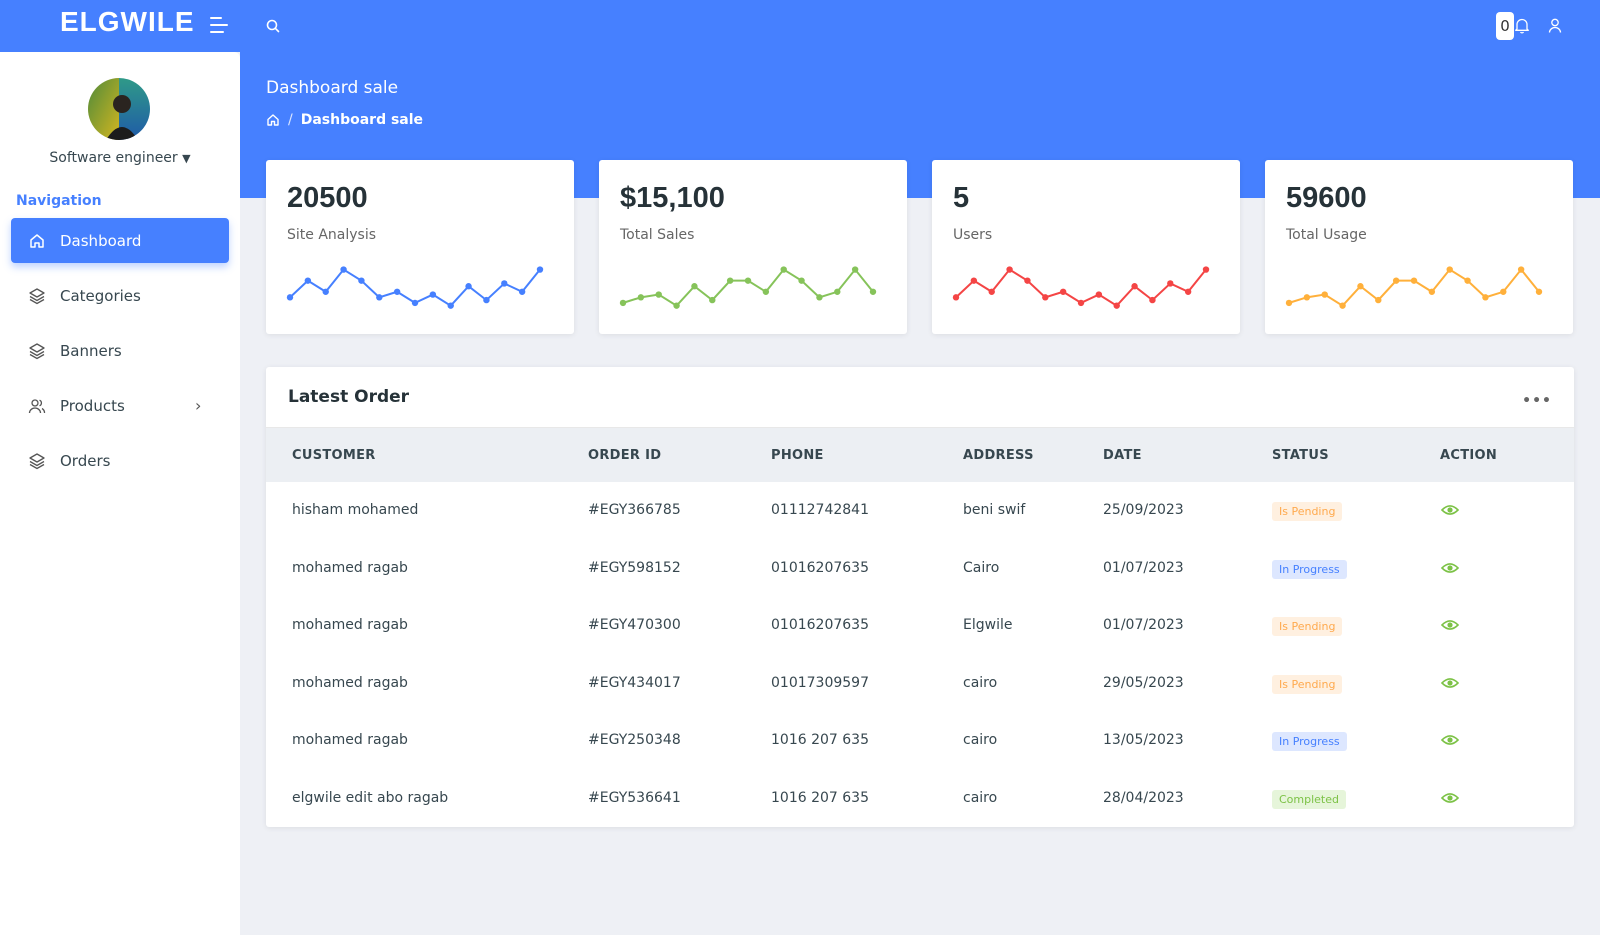 The width and height of the screenshot is (1600, 935). Describe the element at coordinates (1505, 26) in the screenshot. I see `notification-count: 0` at that location.